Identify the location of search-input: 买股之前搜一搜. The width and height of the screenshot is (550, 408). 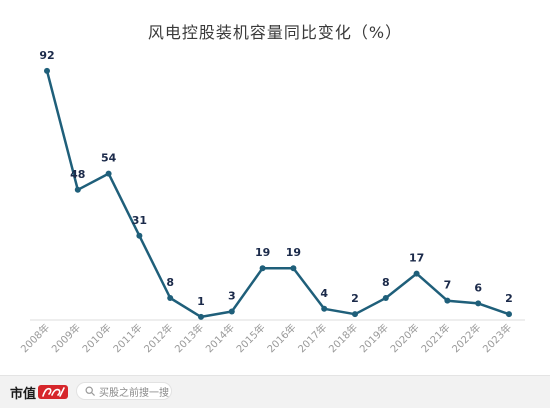
(124, 391).